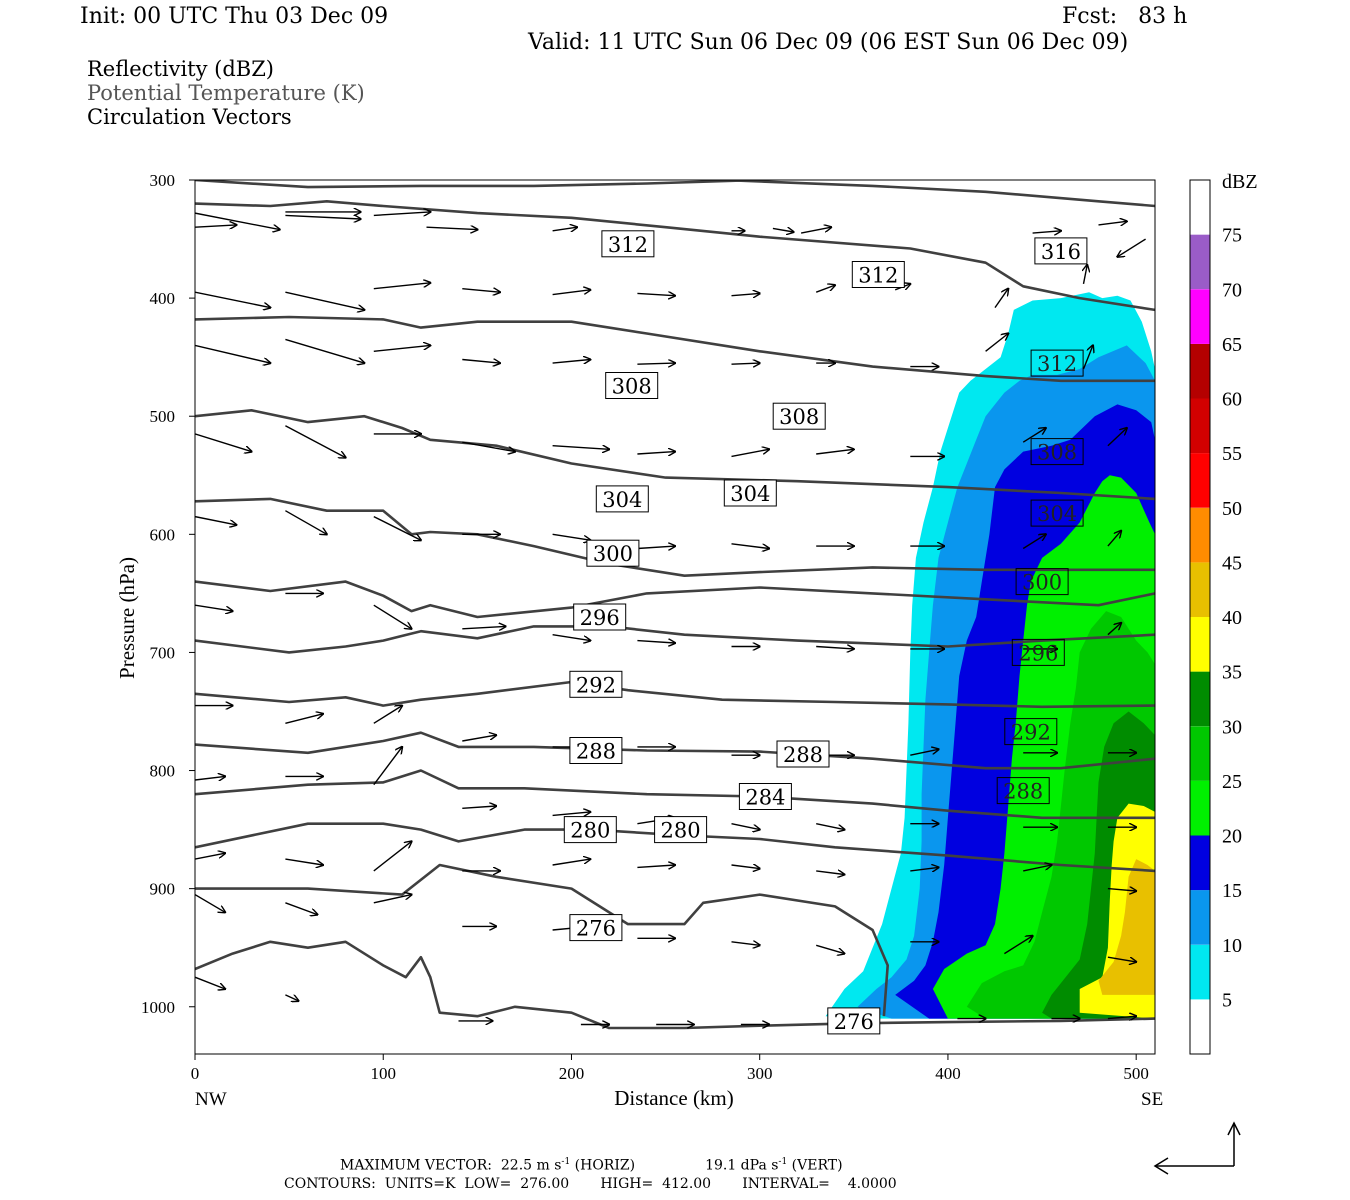 The width and height of the screenshot is (1350, 1200). I want to click on contour-label-text: 292, so click(596, 685).